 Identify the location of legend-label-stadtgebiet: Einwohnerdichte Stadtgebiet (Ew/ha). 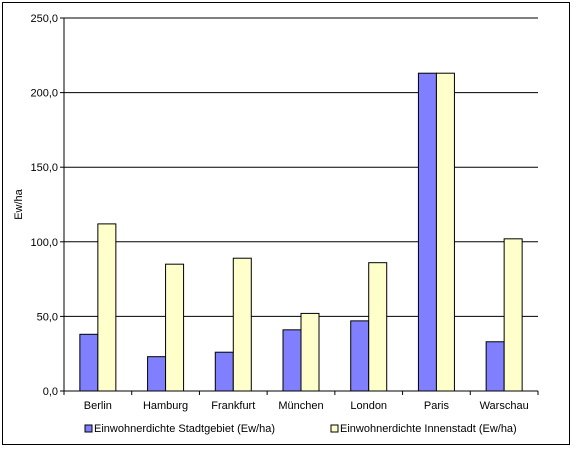
(184, 429).